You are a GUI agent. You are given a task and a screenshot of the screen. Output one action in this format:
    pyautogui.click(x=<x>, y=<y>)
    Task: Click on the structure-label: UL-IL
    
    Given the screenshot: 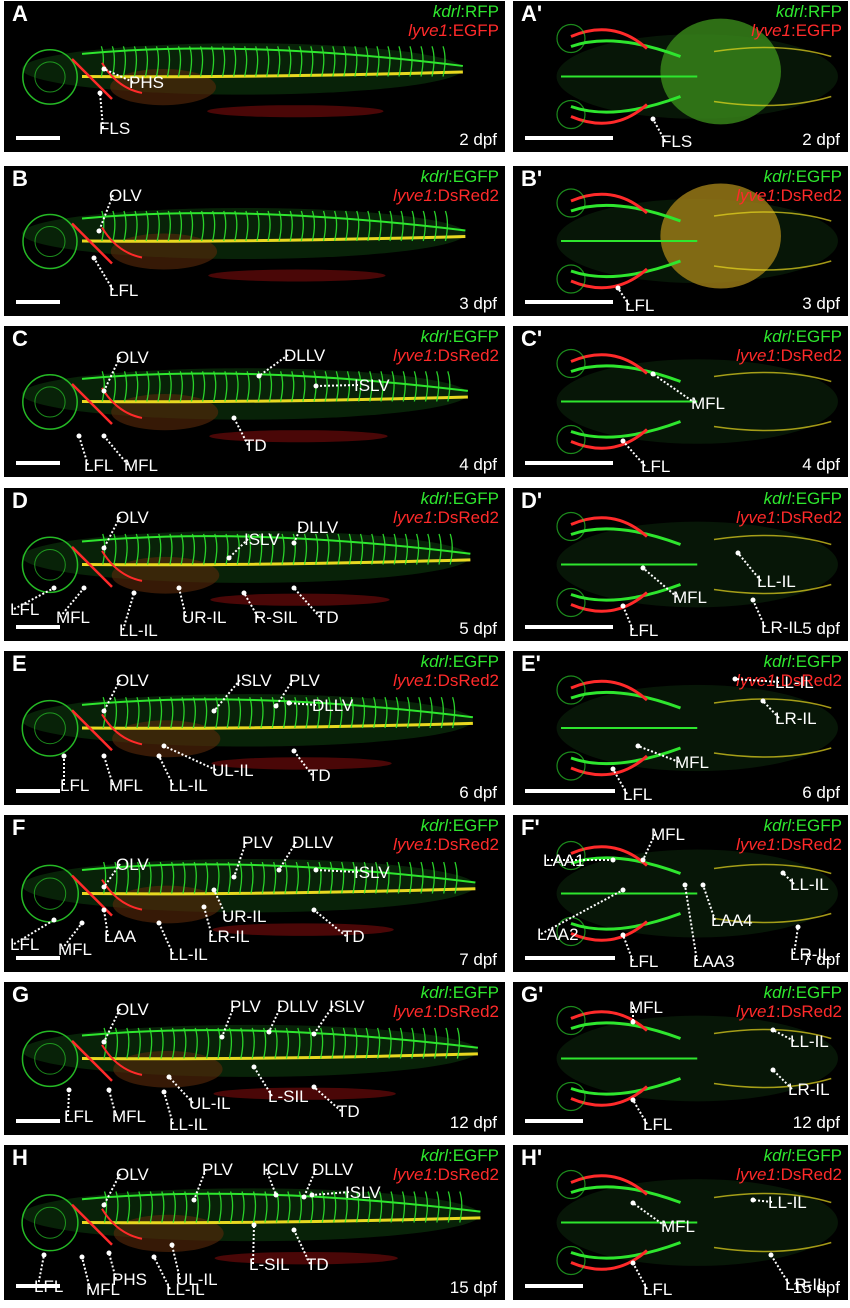 What is the action you would take?
    pyautogui.click(x=210, y=1103)
    